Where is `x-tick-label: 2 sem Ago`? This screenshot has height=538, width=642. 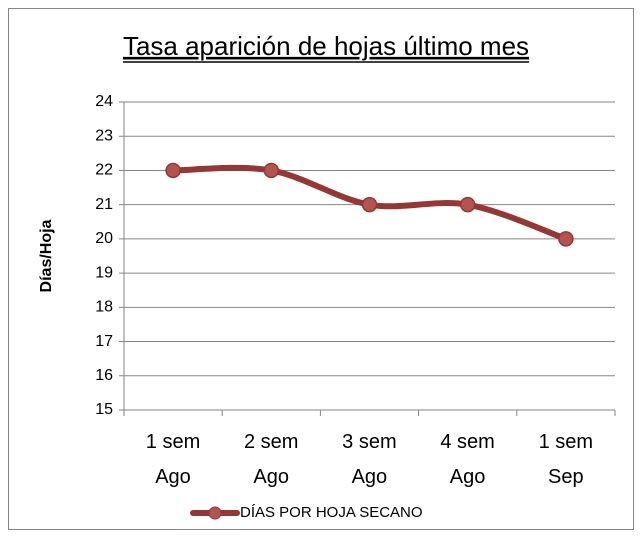
x-tick-label: 2 sem Ago is located at coordinates (271, 459).